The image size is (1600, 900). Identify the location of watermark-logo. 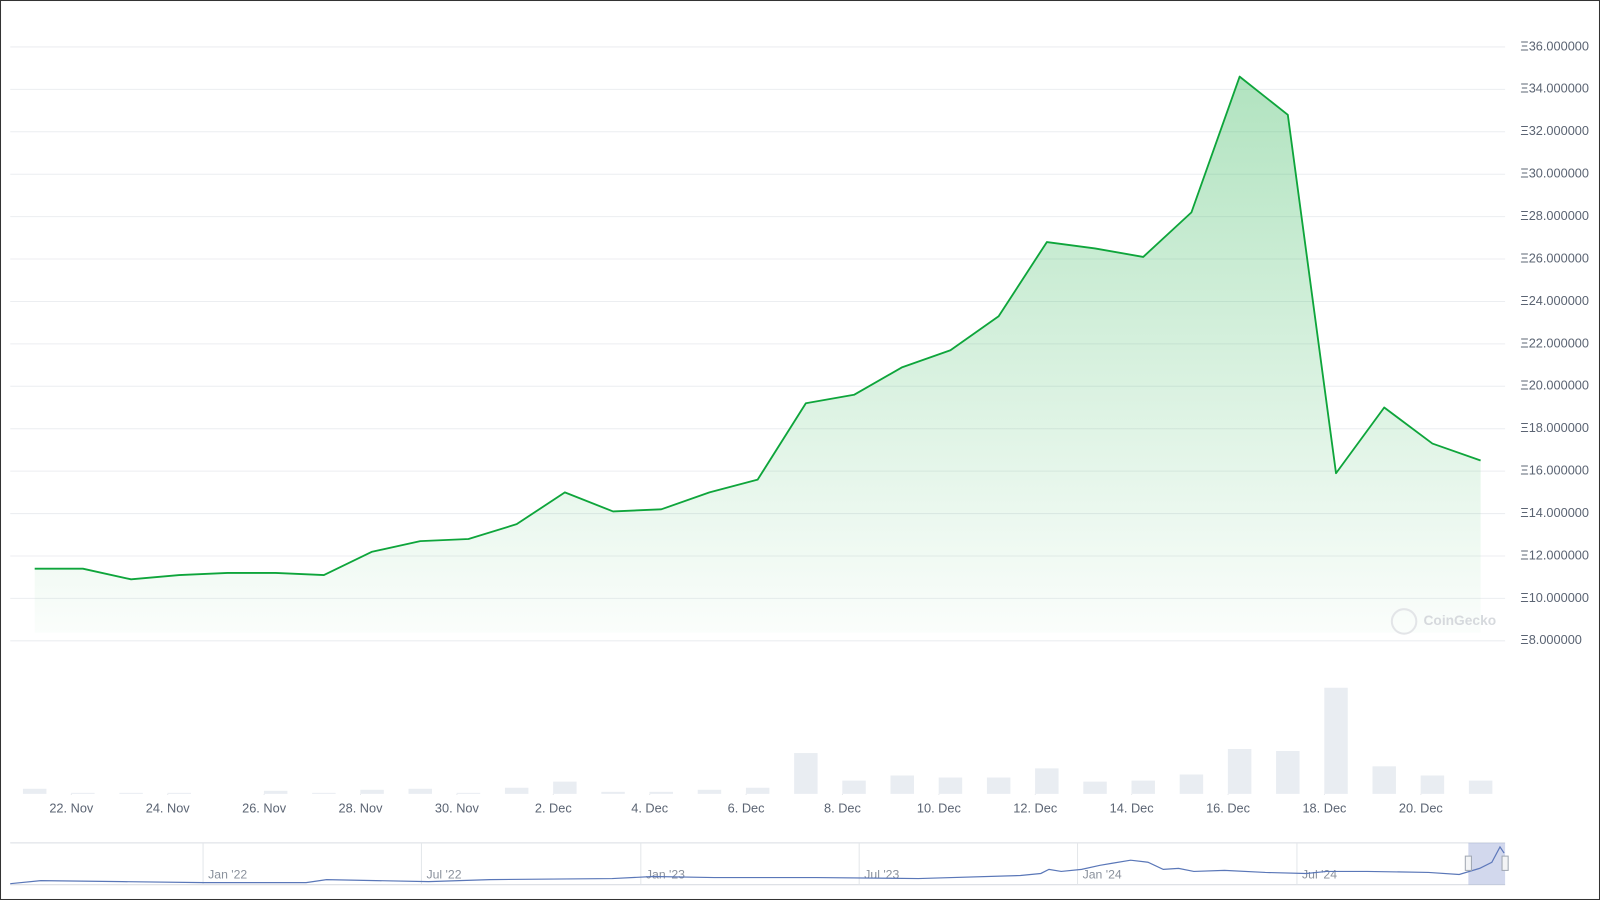
(1404, 621).